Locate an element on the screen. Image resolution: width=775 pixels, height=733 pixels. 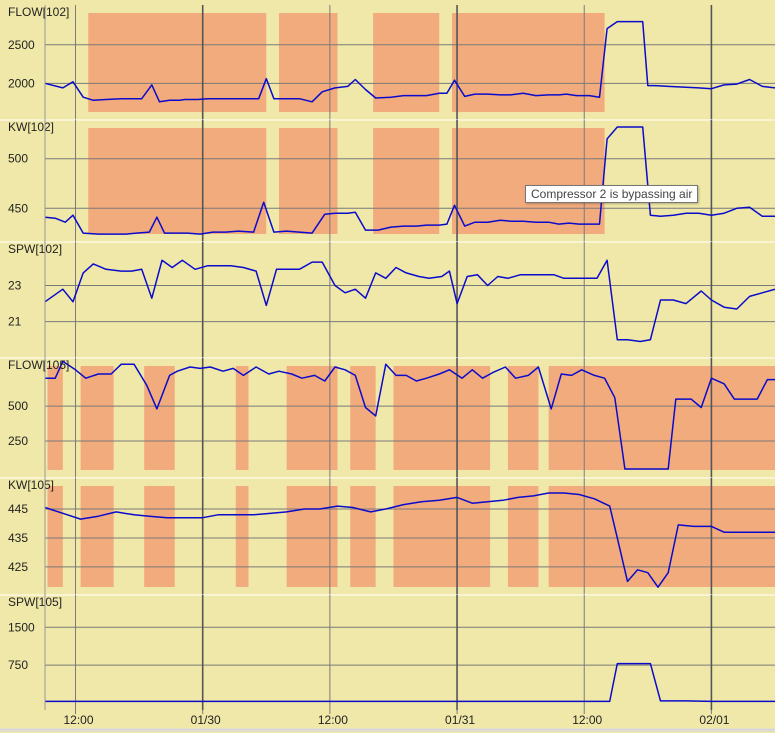
x-tick-label: 01/31 is located at coordinates (460, 720).